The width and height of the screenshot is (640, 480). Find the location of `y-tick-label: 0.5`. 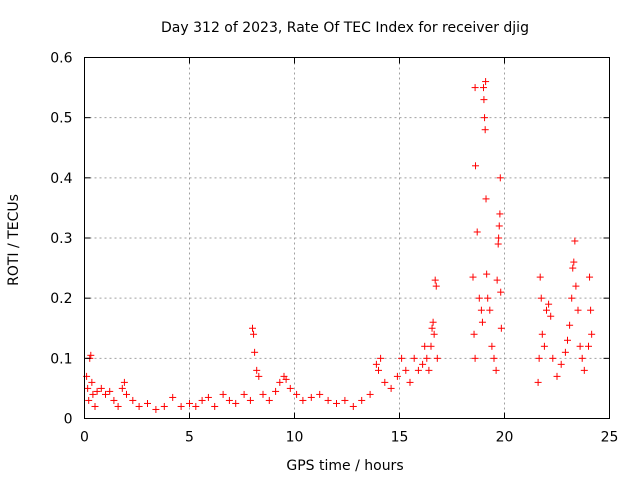

y-tick-label: 0.5 is located at coordinates (61, 119).